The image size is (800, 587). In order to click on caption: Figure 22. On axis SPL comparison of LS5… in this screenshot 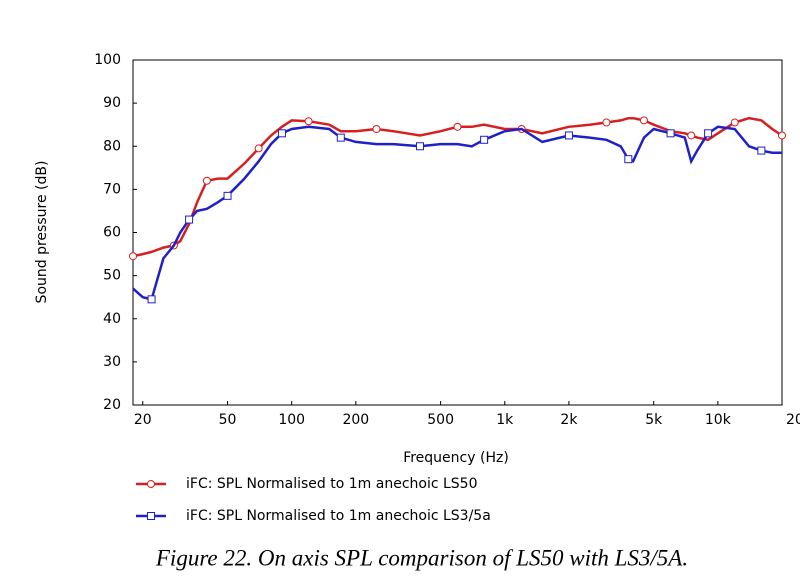, I will do `click(421, 557)`.